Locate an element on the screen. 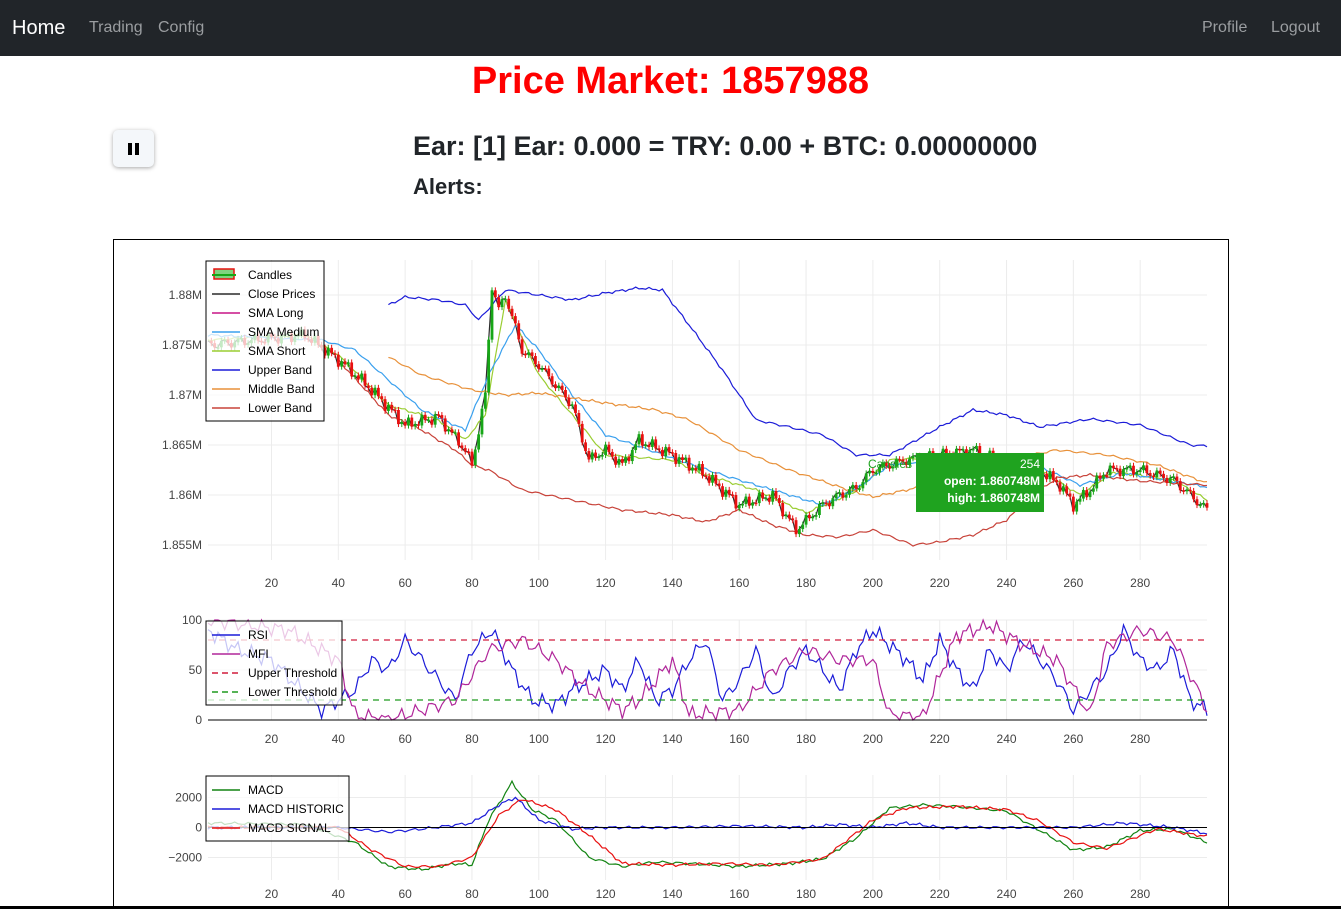  y-tick-label: 0 is located at coordinates (198, 720).